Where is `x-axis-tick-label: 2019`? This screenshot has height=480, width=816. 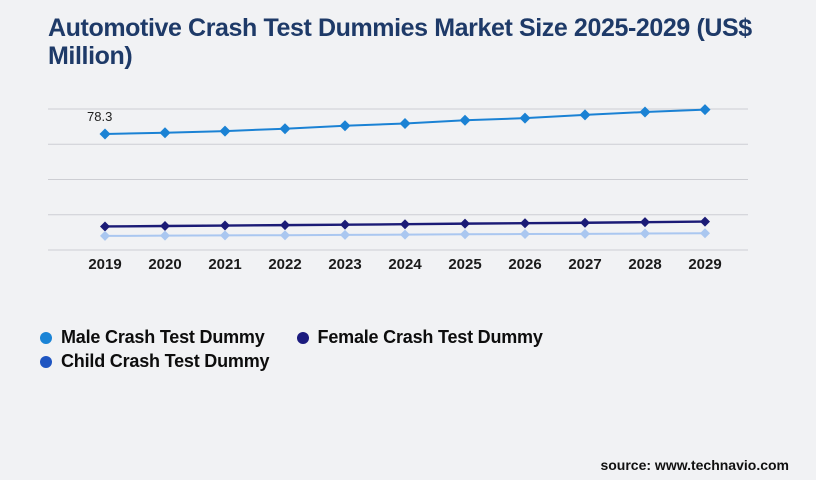
x-axis-tick-label: 2019 is located at coordinates (104, 264).